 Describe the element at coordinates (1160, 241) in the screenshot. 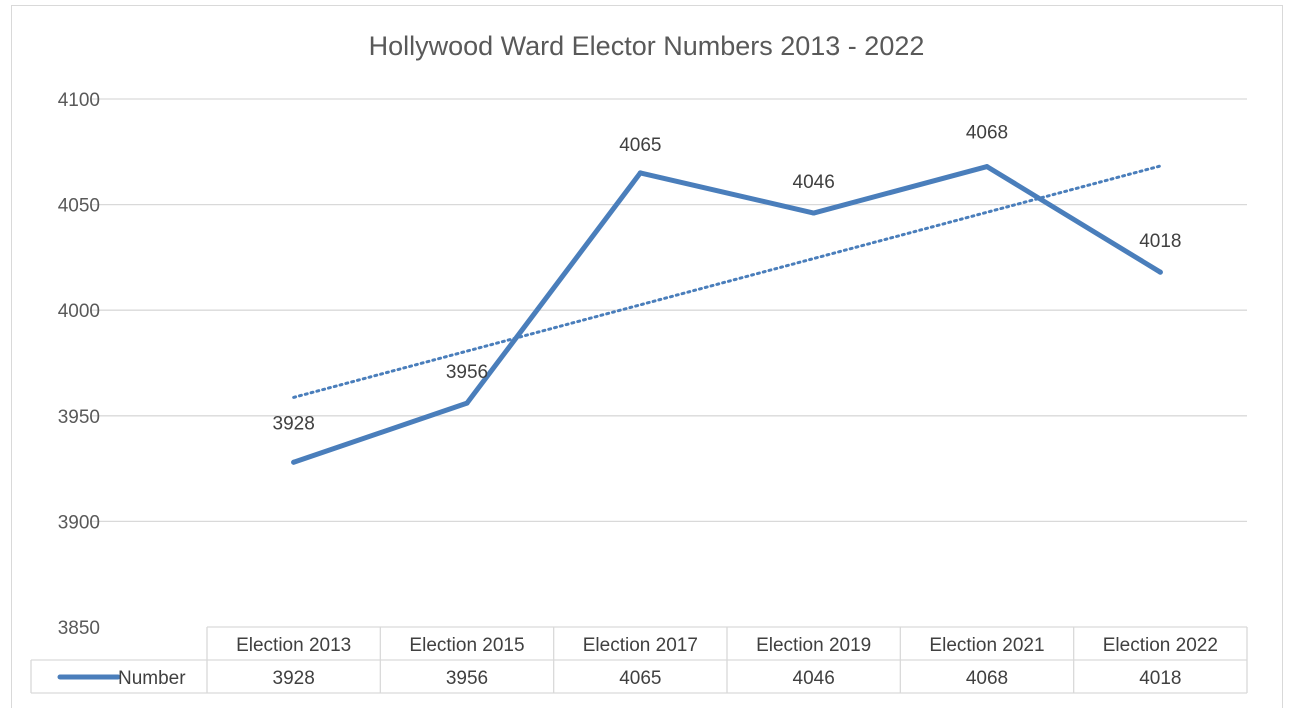

I see `data-label: 4018` at that location.